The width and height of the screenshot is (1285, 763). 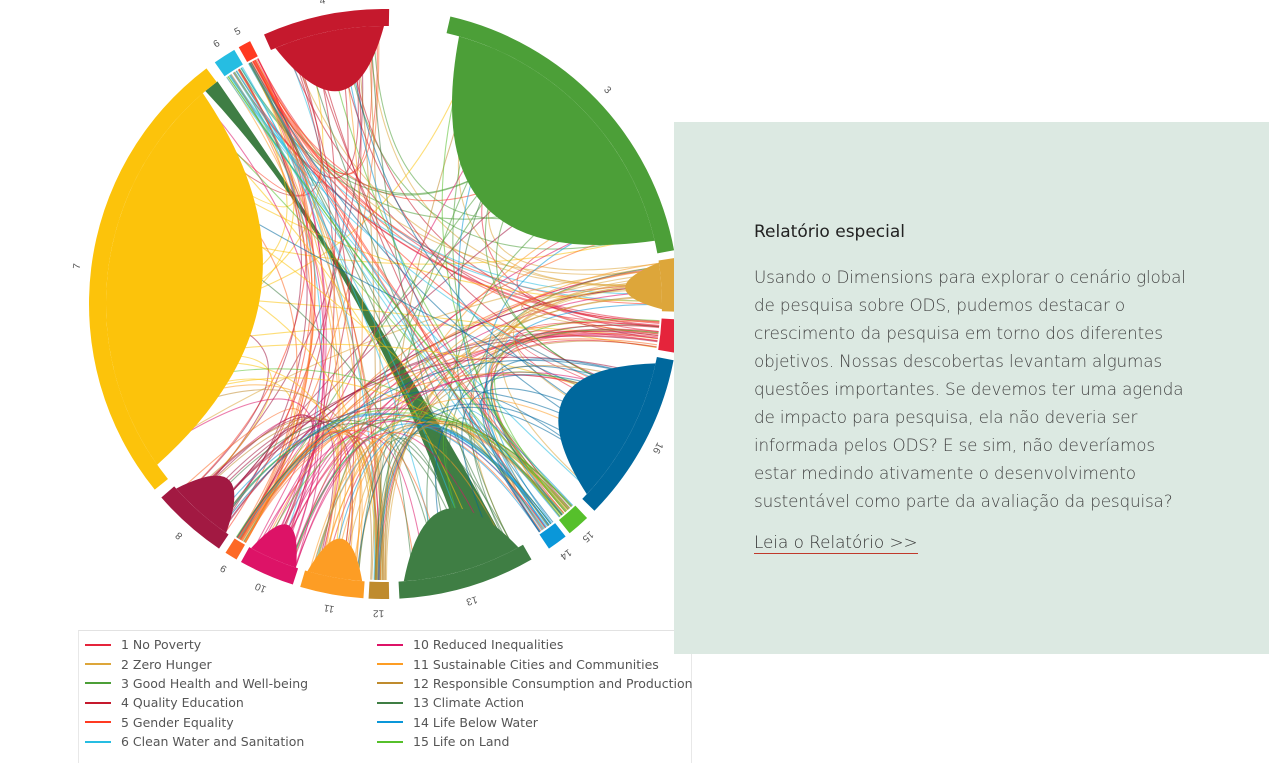 I want to click on legend-item: 10 Reduced Inequalities, so click(x=535, y=644).